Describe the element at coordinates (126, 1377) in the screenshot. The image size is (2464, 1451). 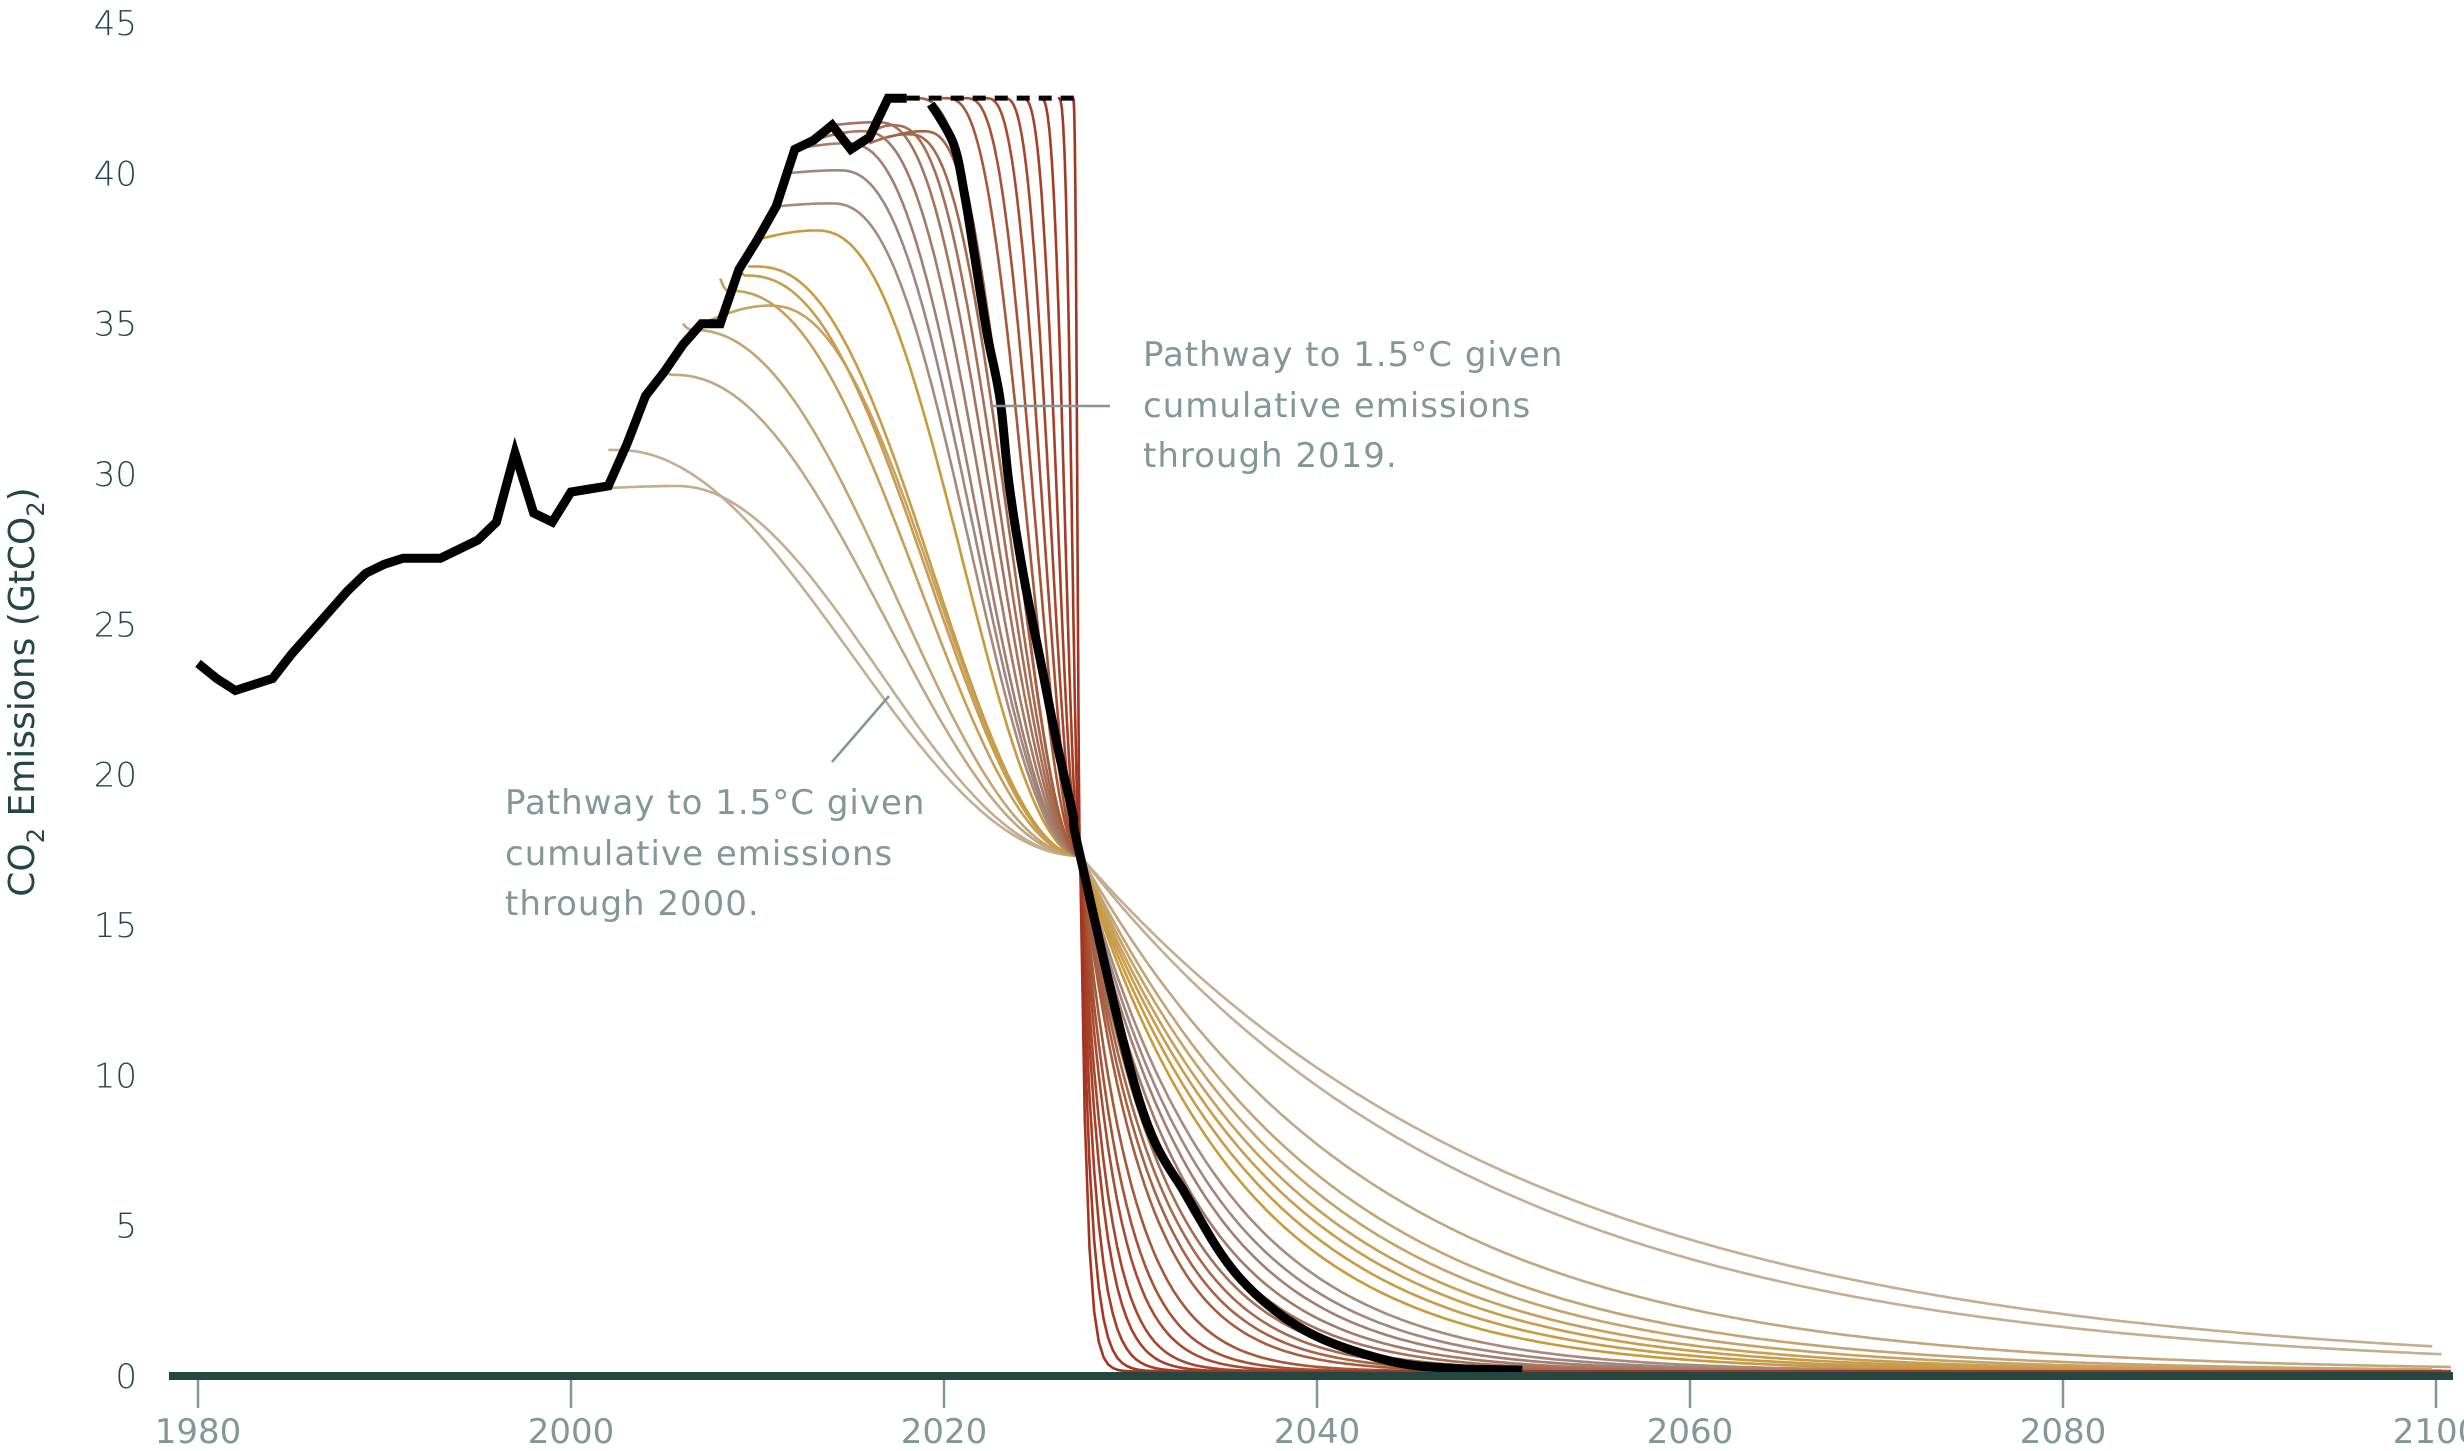
I see `y-tick-label: 0` at that location.